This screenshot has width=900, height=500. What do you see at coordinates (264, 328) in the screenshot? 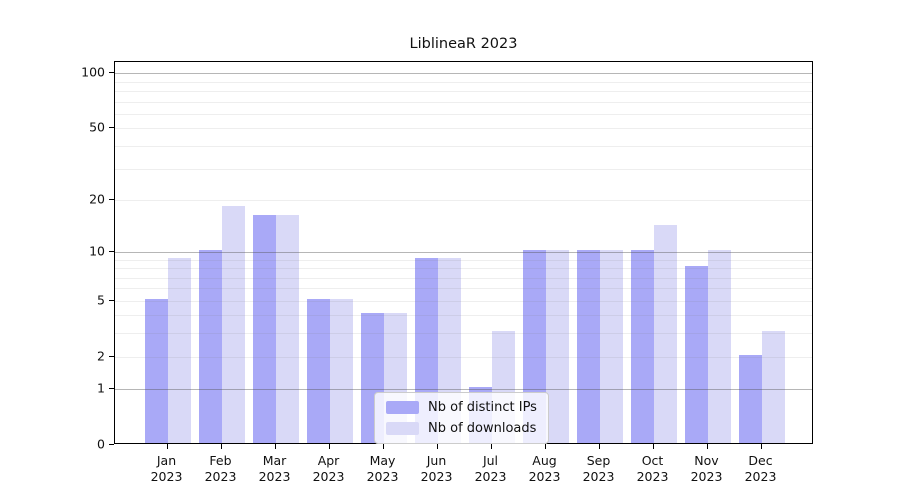
I see `bar-ips-mar-2023` at bounding box center [264, 328].